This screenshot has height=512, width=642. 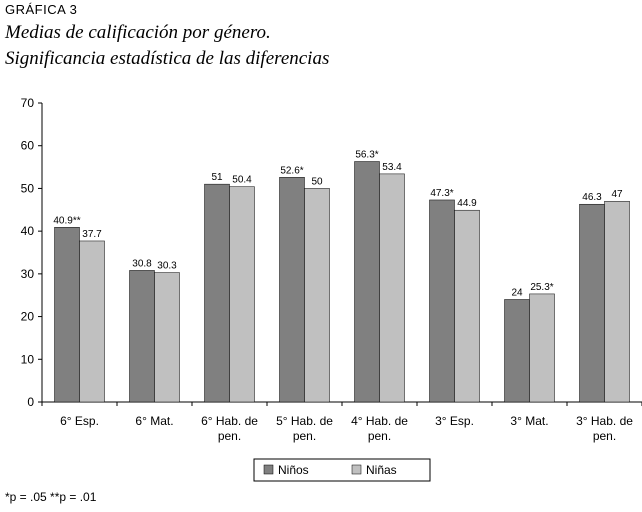 What do you see at coordinates (604, 421) in the screenshot?
I see `x-category-label: 3° Hab. de` at bounding box center [604, 421].